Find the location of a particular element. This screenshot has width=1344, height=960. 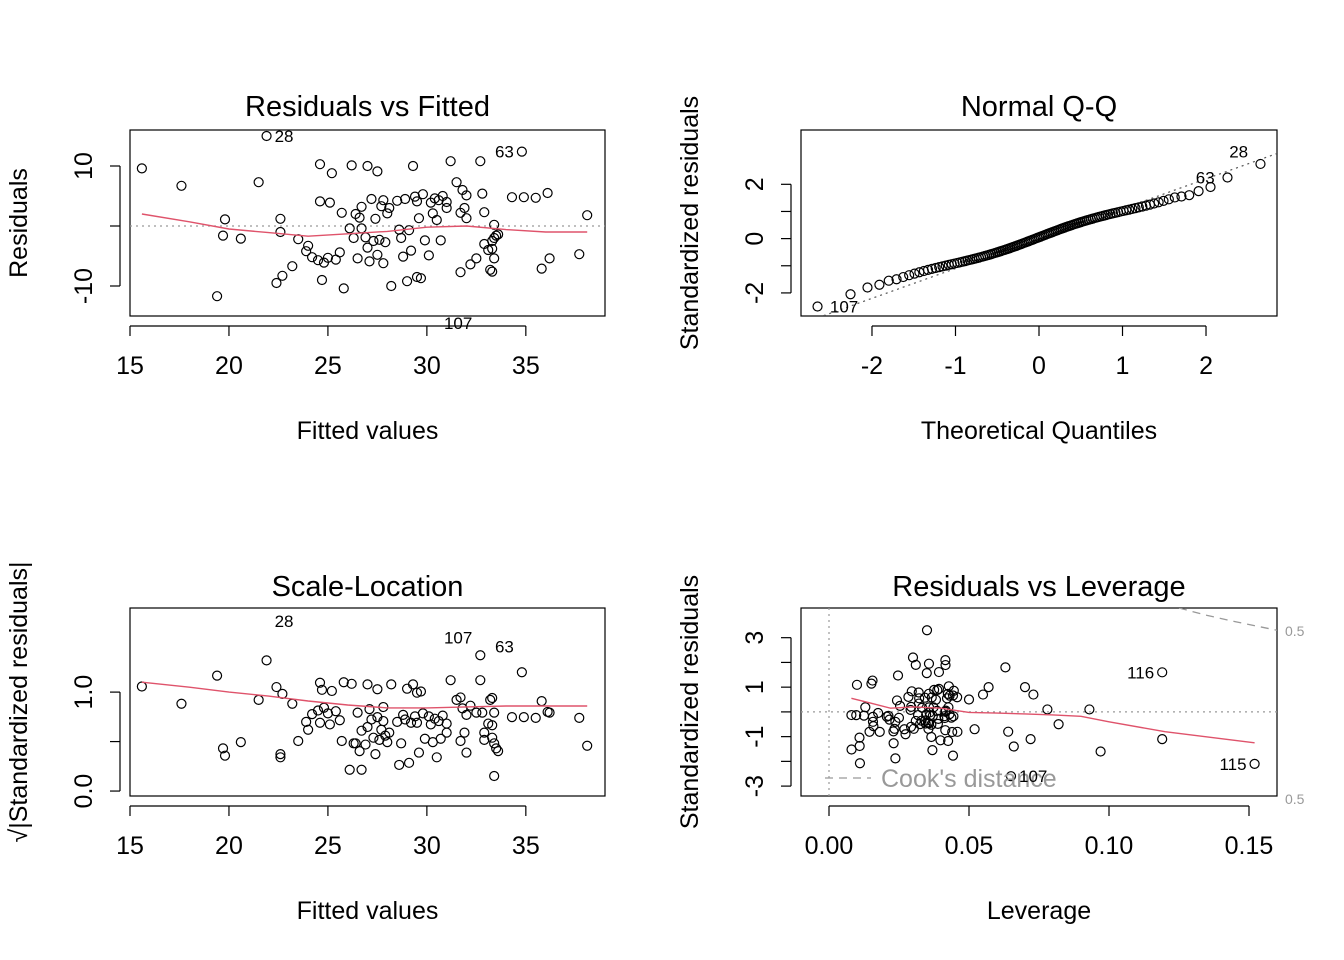

plot-area is located at coordinates (367, 216).